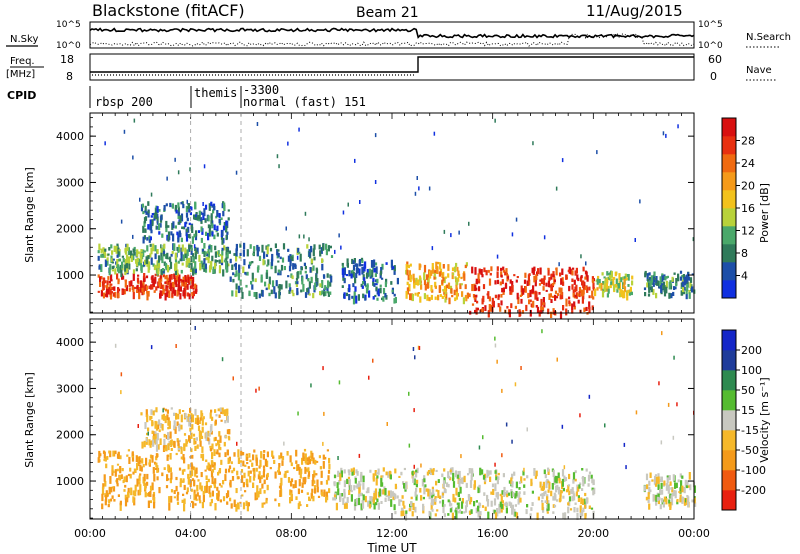  What do you see at coordinates (729, 163) in the screenshot?
I see `colorbar-swatch` at bounding box center [729, 163].